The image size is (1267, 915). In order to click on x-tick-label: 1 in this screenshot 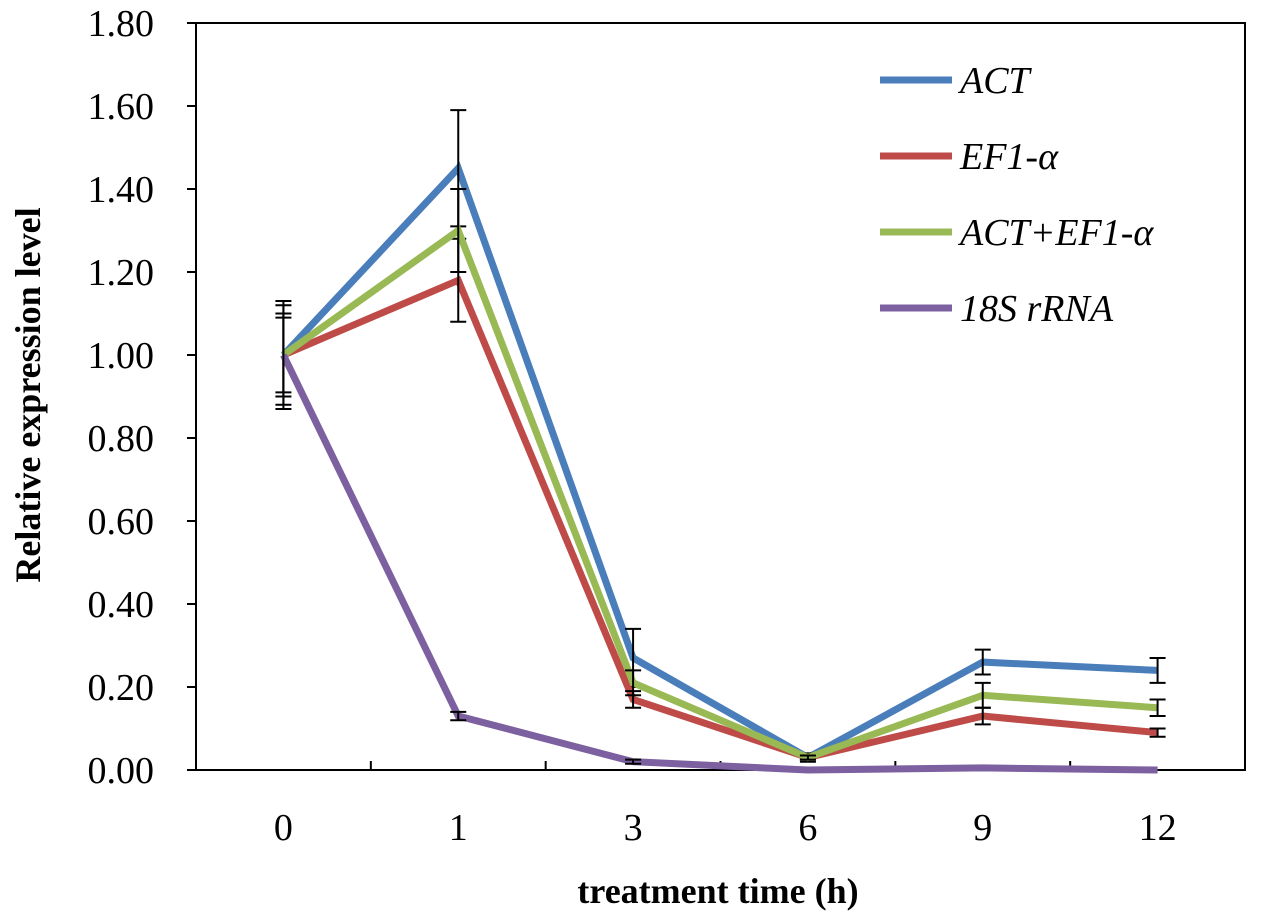, I will do `click(458, 828)`.